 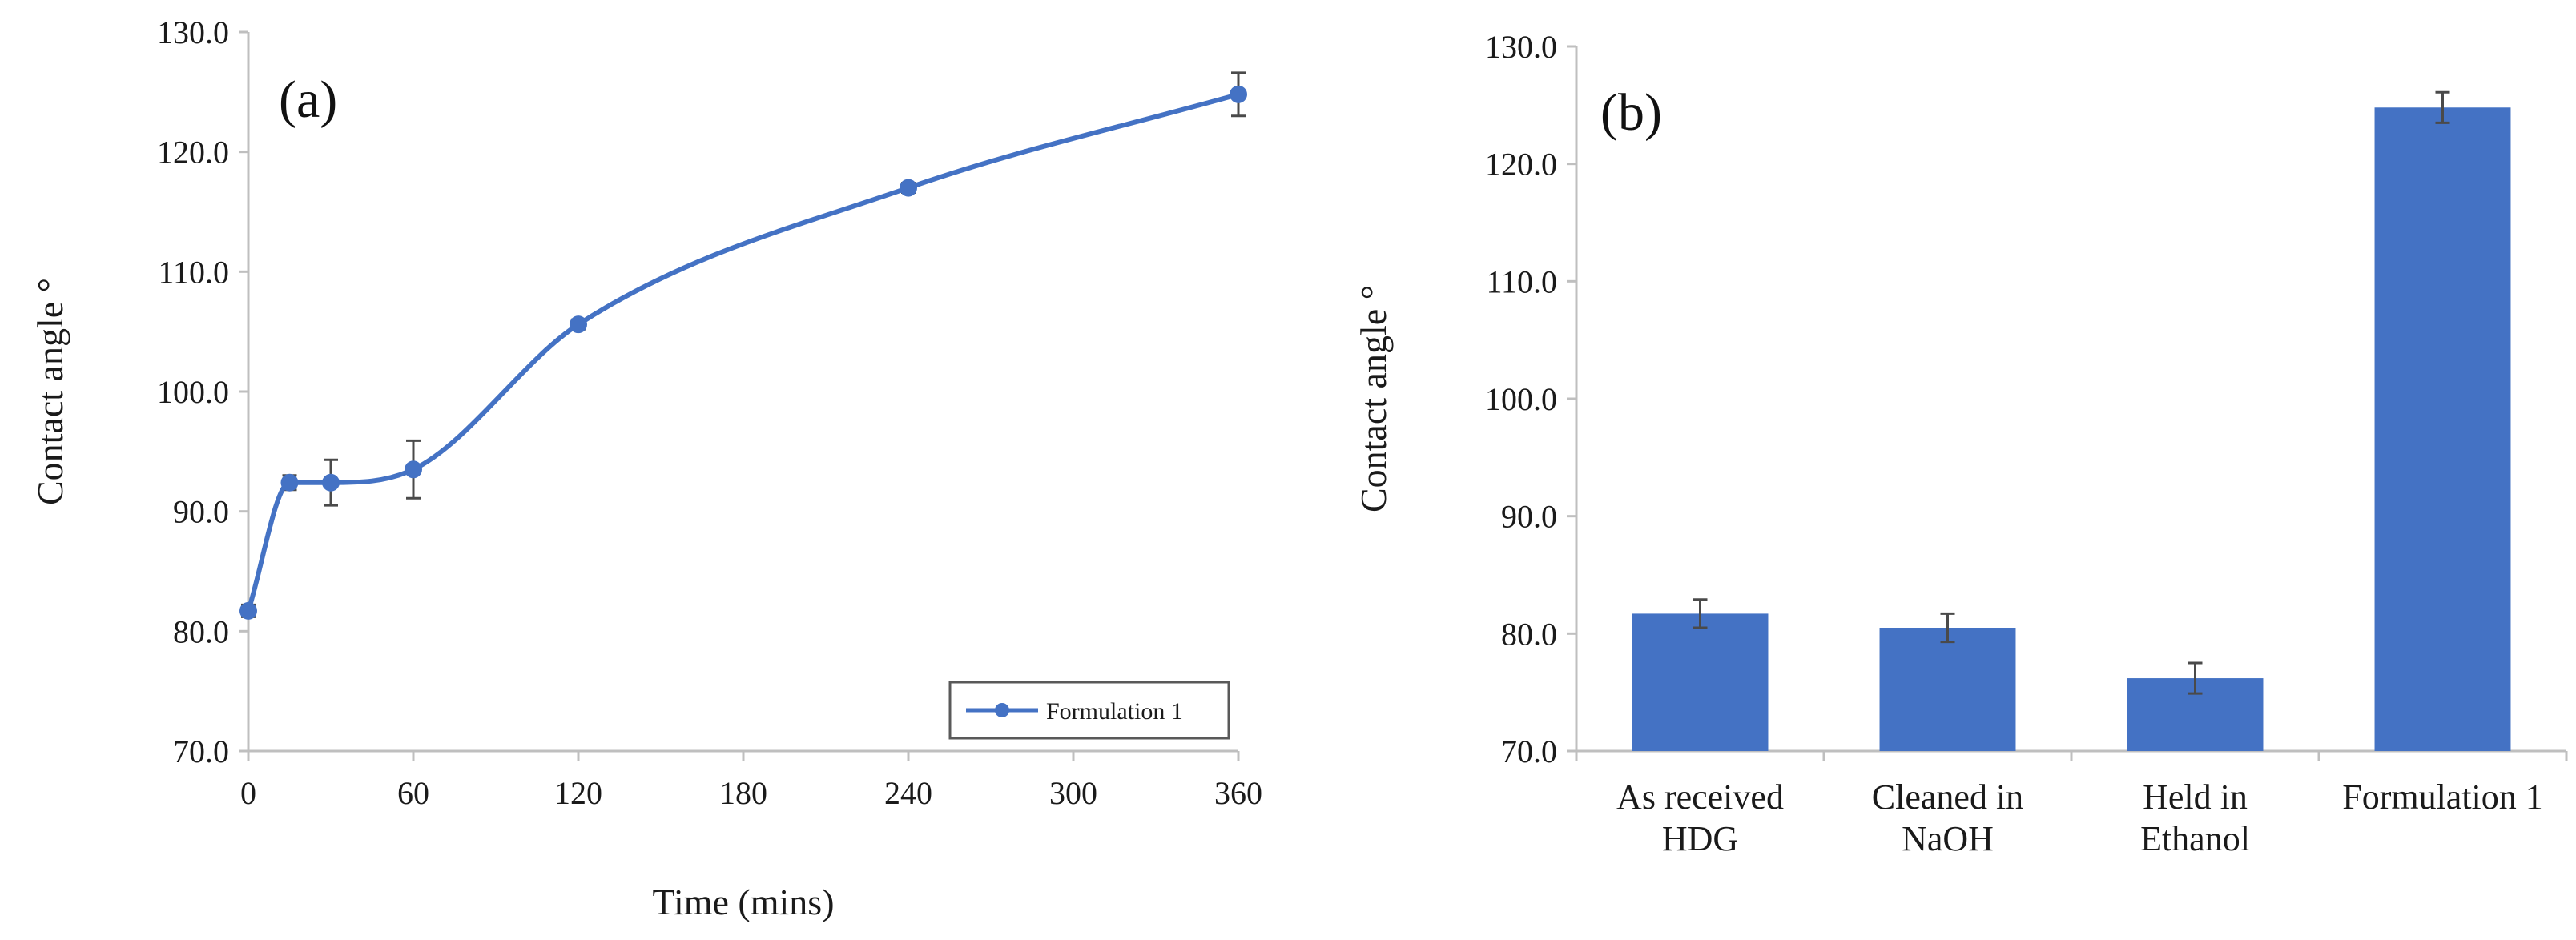 I want to click on b-y-axis-title: Contact angle °, so click(x=1373, y=398).